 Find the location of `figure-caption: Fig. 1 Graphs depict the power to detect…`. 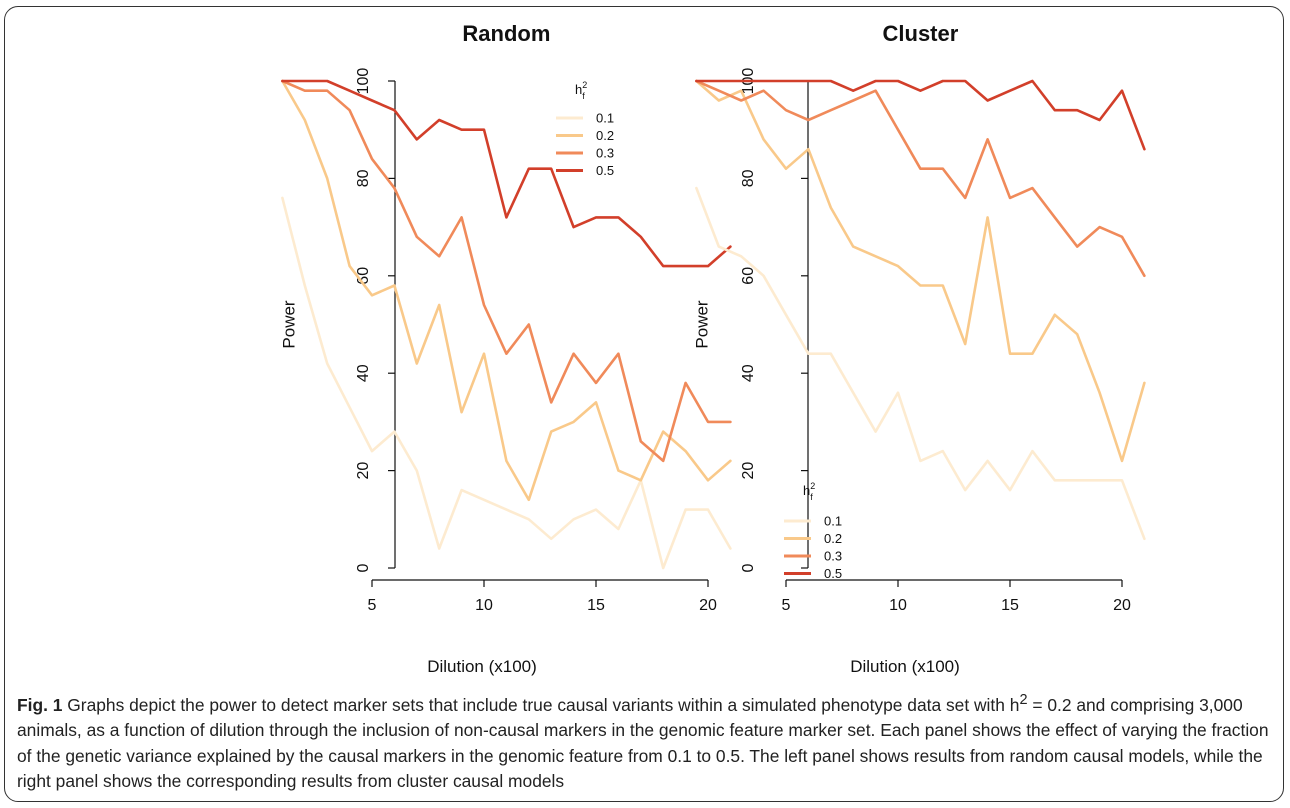

figure-caption: Fig. 1 Graphs depict the power to detect… is located at coordinates (644, 741).